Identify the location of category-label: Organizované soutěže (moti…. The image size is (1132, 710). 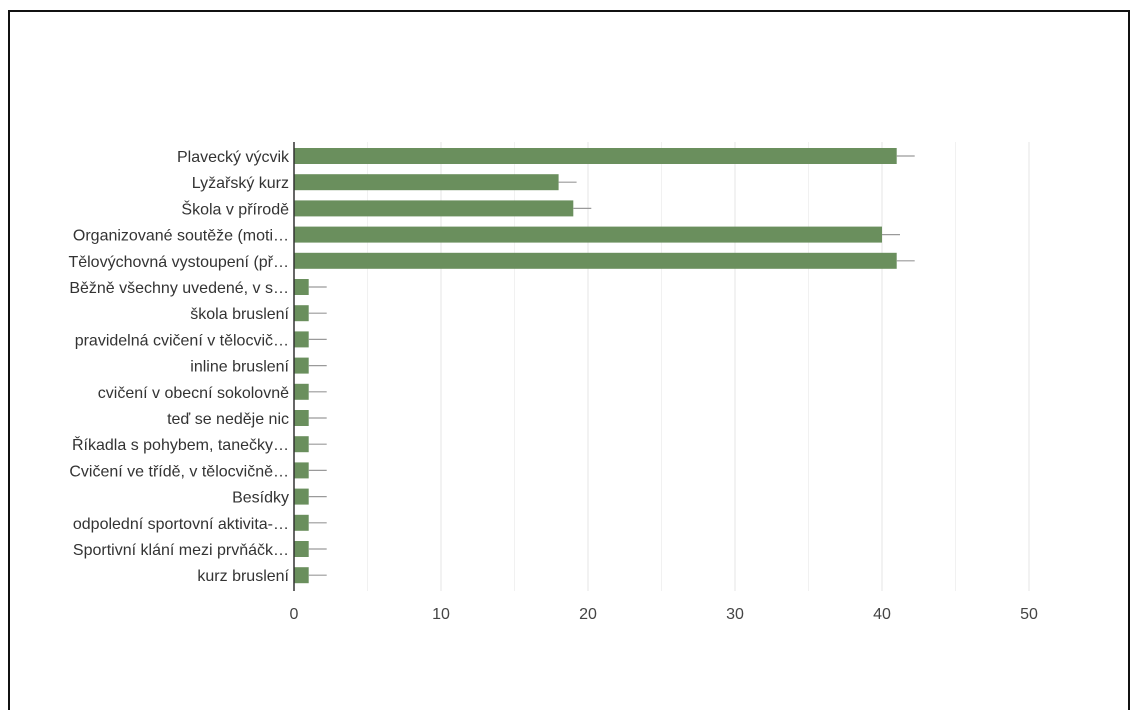
(181, 236).